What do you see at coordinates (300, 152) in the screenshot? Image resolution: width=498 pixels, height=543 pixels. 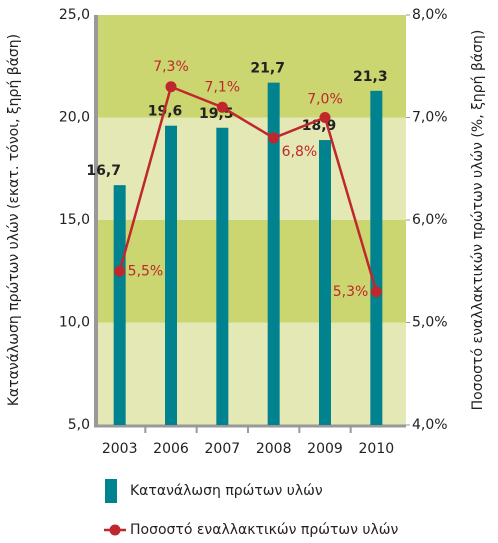 I see `line-value-label: 6,8%` at bounding box center [300, 152].